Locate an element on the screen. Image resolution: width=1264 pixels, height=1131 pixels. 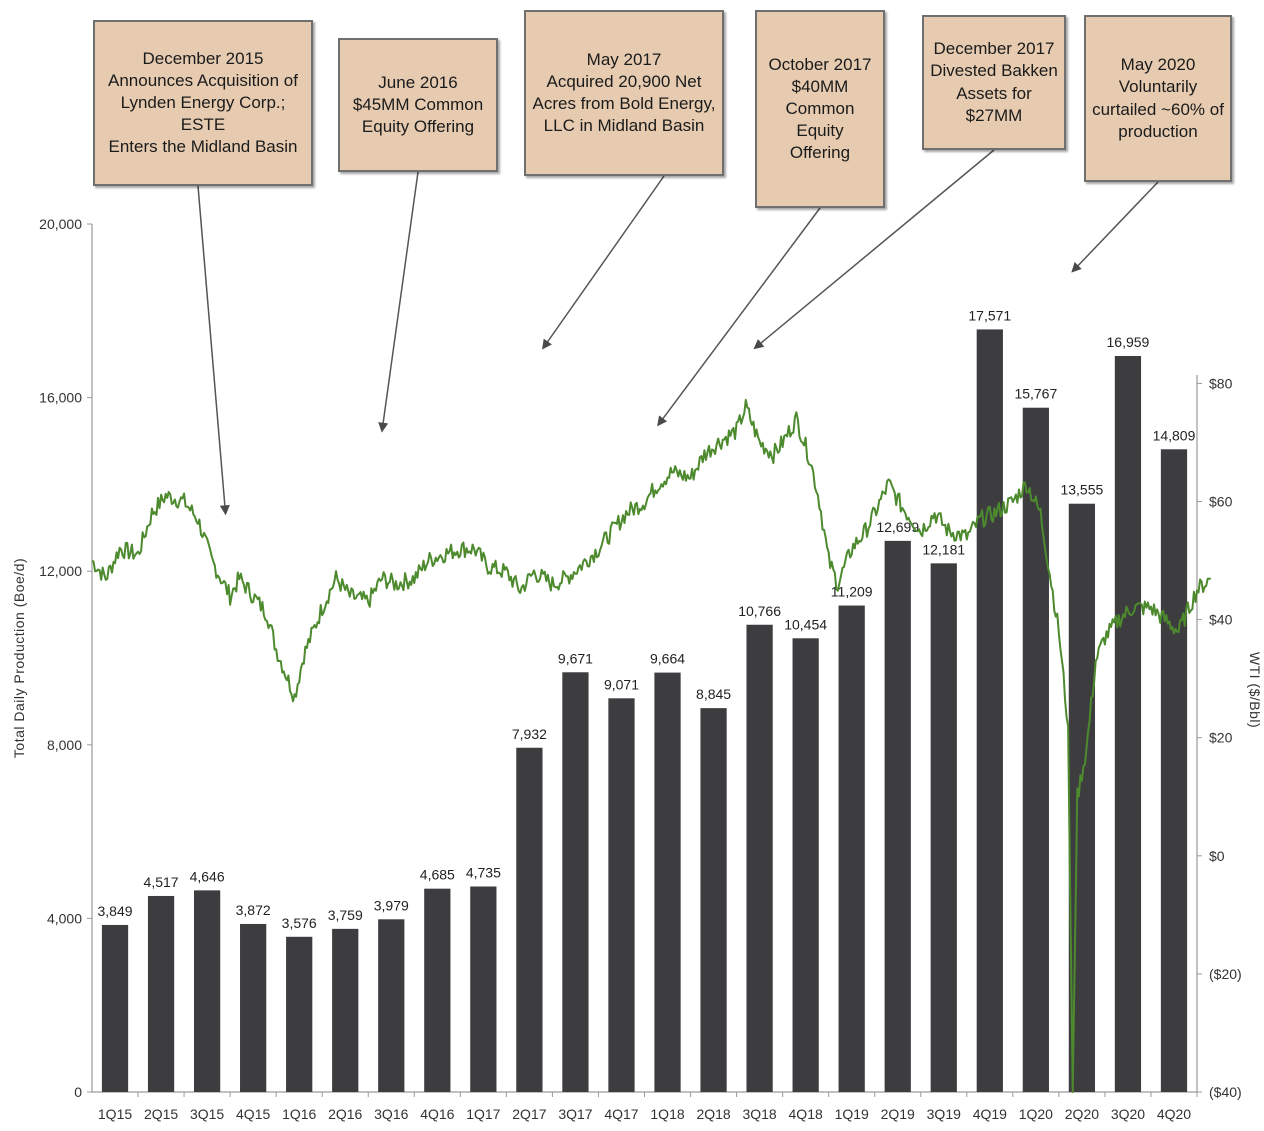
y-tick-label: 8,000 is located at coordinates (64, 745).